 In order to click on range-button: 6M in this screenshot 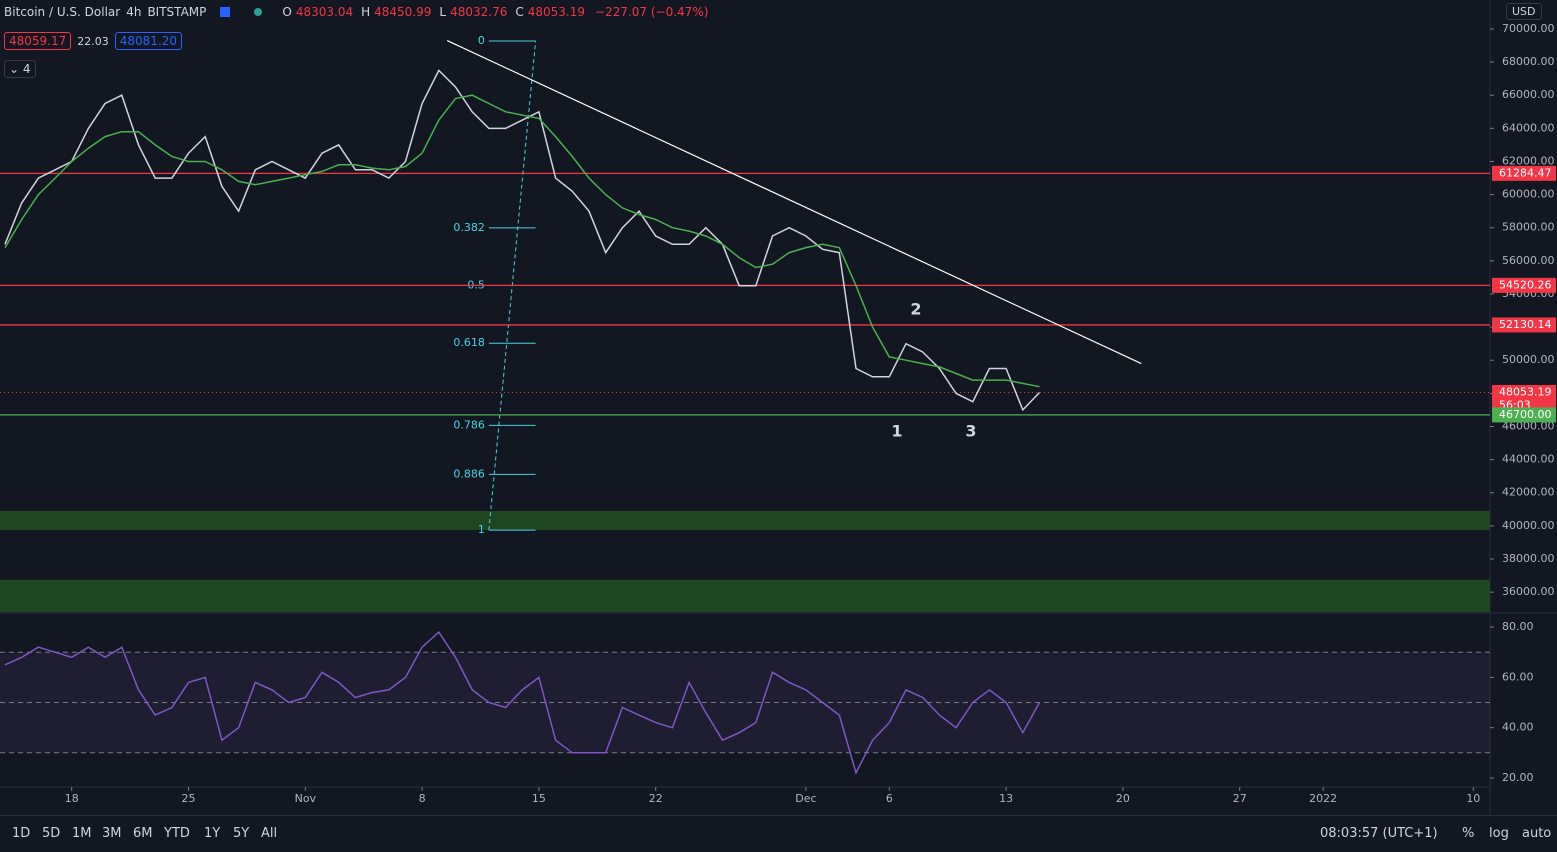, I will do `click(143, 833)`.